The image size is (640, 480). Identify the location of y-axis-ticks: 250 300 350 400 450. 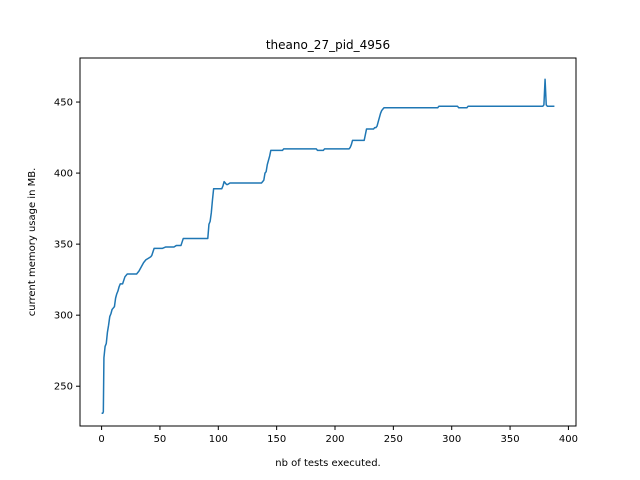
(67, 245).